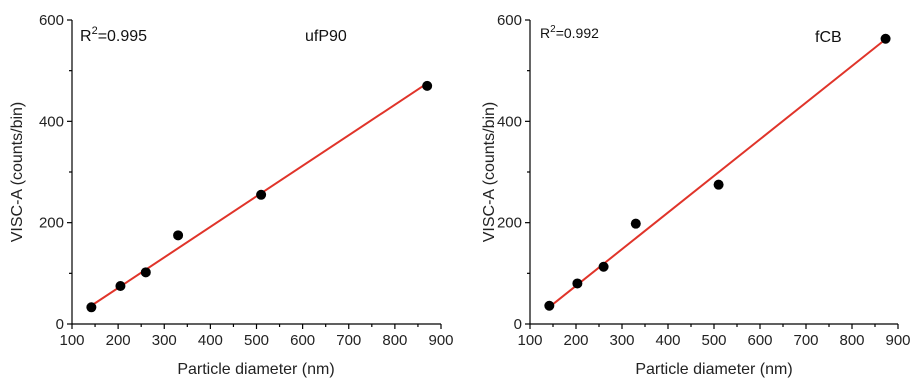 The width and height of the screenshot is (921, 381). What do you see at coordinates (569, 32) in the screenshot?
I see `r2-annotation: R2=0.992` at bounding box center [569, 32].